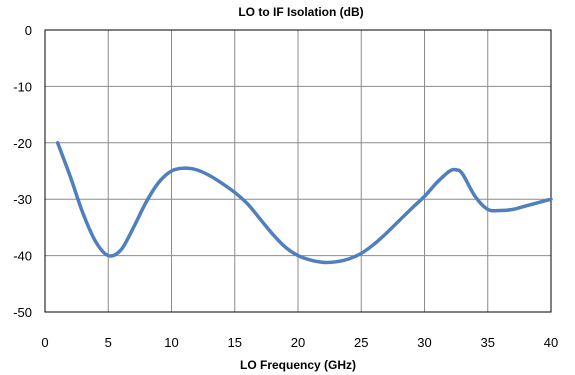 The width and height of the screenshot is (575, 375). What do you see at coordinates (44, 342) in the screenshot?
I see `x-tick-label: 0` at bounding box center [44, 342].